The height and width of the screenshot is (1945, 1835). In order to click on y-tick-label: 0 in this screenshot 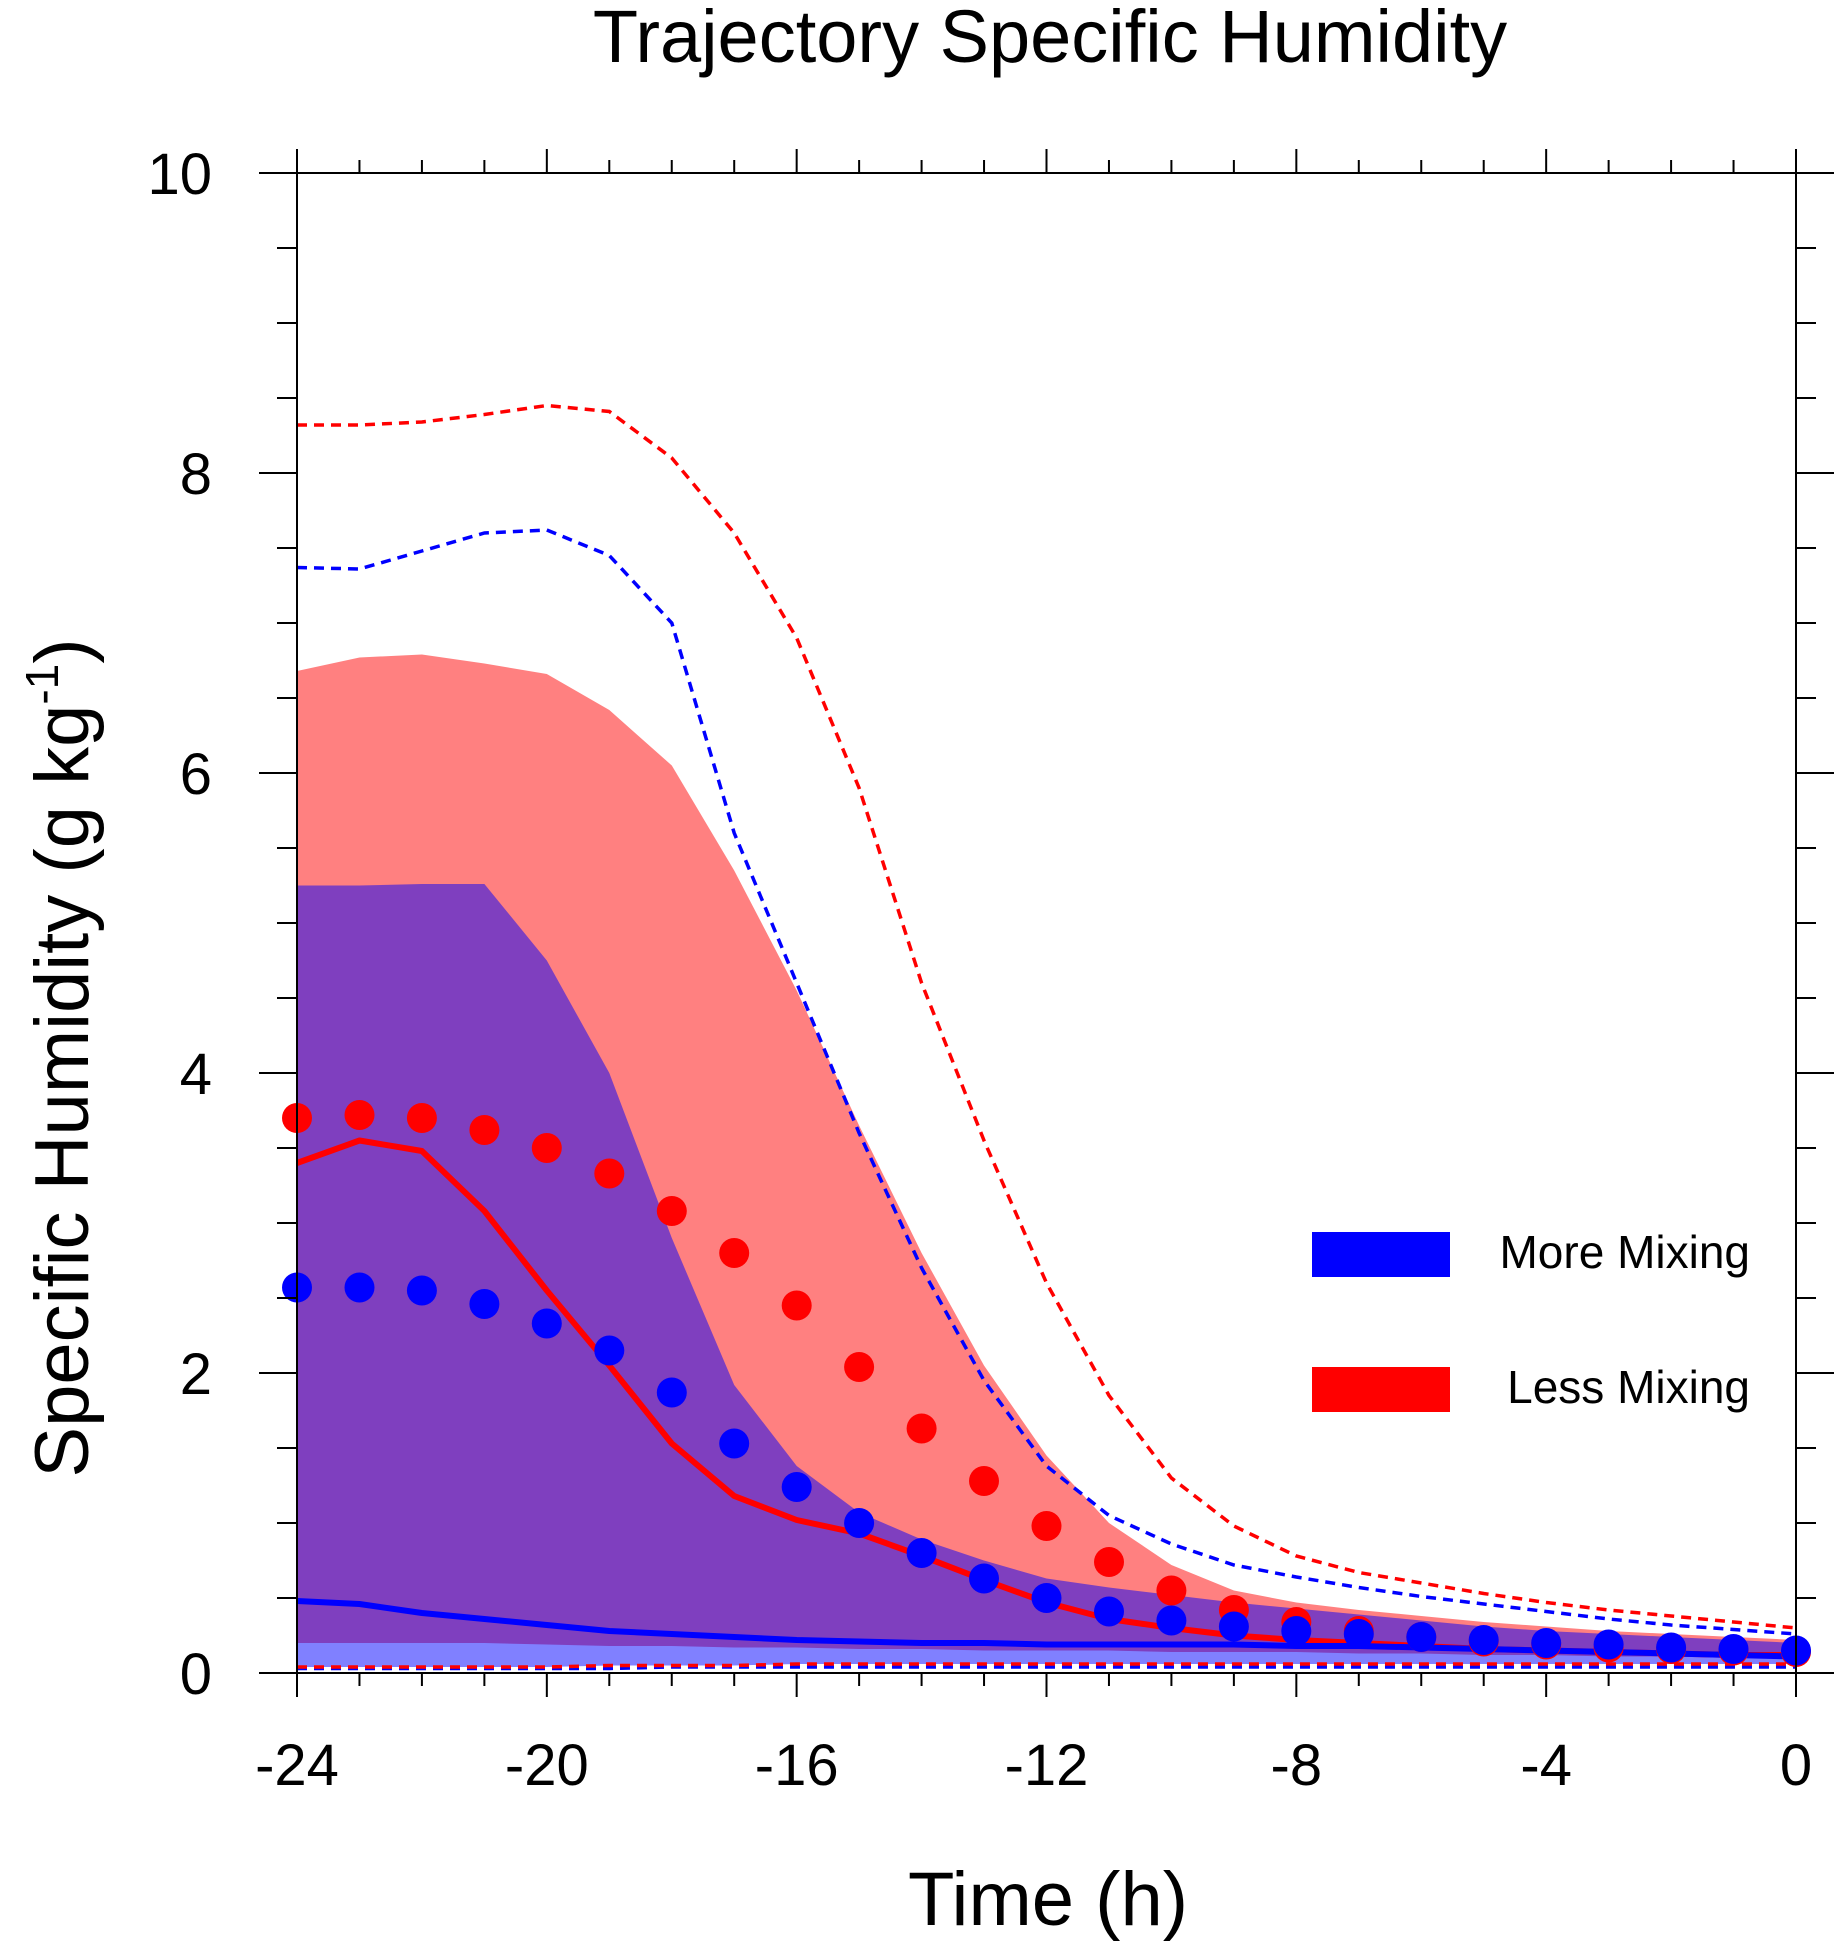, I will do `click(196, 1674)`.